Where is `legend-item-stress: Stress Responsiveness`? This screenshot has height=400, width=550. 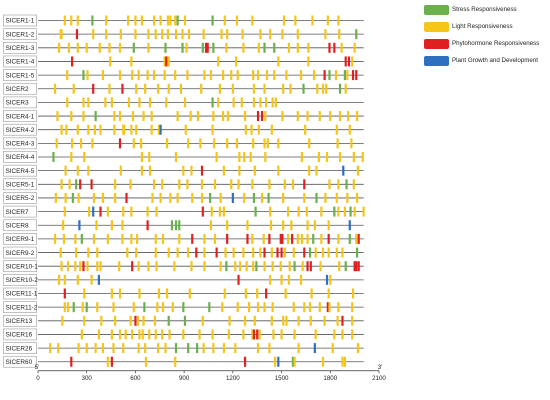 legend-item-stress: Stress Responsiveness is located at coordinates (486, 11).